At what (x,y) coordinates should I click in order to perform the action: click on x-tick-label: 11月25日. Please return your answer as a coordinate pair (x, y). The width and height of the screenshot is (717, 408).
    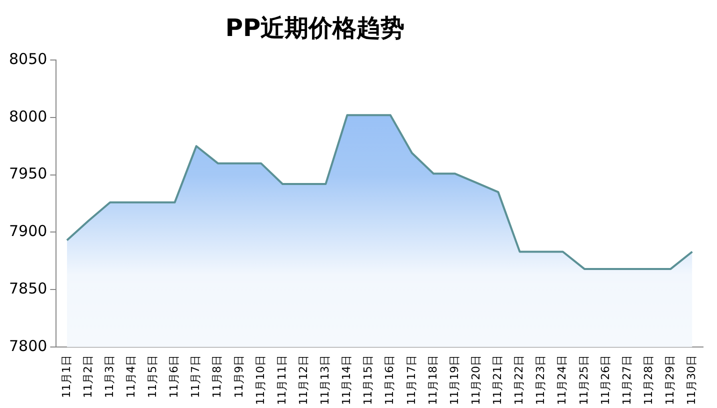
    Looking at the image, I should click on (583, 380).